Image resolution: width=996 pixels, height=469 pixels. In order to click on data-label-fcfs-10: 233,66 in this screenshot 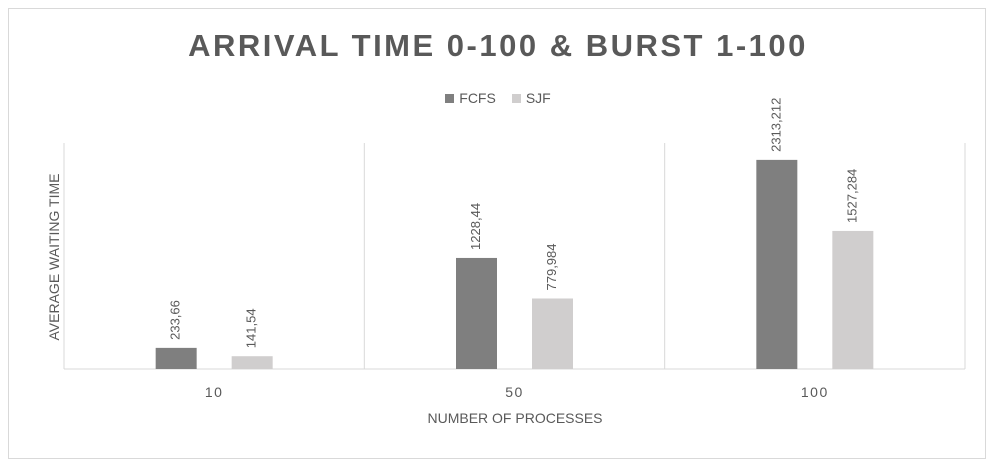, I will do `click(175, 320)`.